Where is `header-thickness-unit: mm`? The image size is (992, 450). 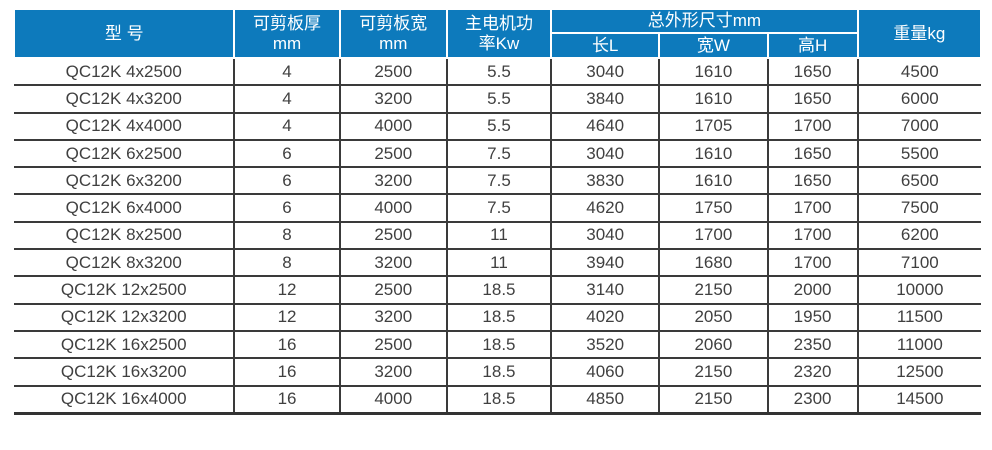 header-thickness-unit: mm is located at coordinates (287, 43).